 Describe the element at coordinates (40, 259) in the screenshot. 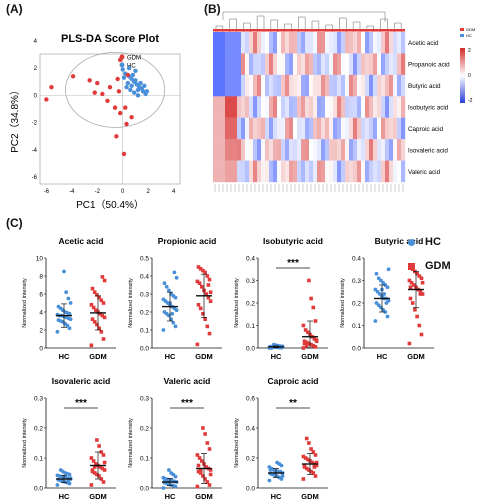

I see `y-tick-label: 10` at that location.